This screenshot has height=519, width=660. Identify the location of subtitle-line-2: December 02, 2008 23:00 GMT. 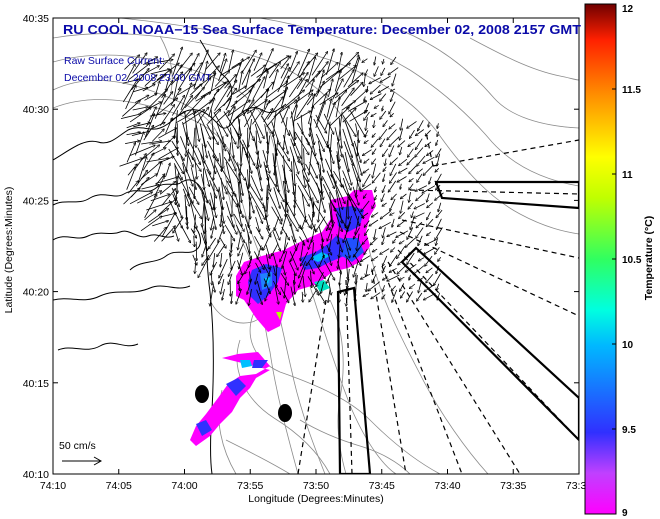
(138, 78).